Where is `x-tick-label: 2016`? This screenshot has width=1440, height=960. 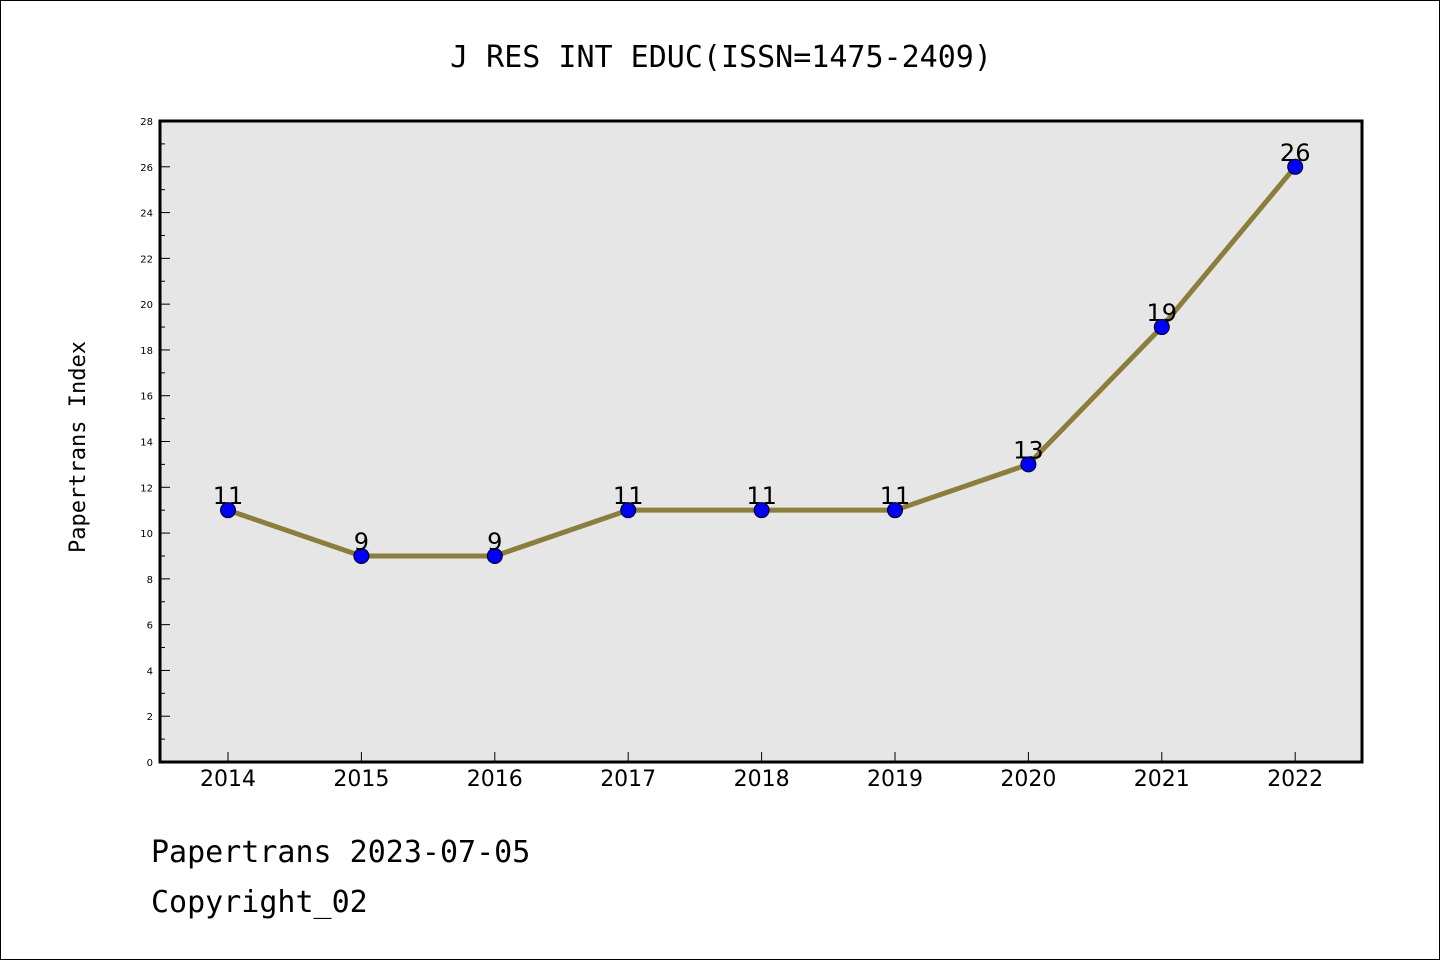 x-tick-label: 2016 is located at coordinates (495, 779).